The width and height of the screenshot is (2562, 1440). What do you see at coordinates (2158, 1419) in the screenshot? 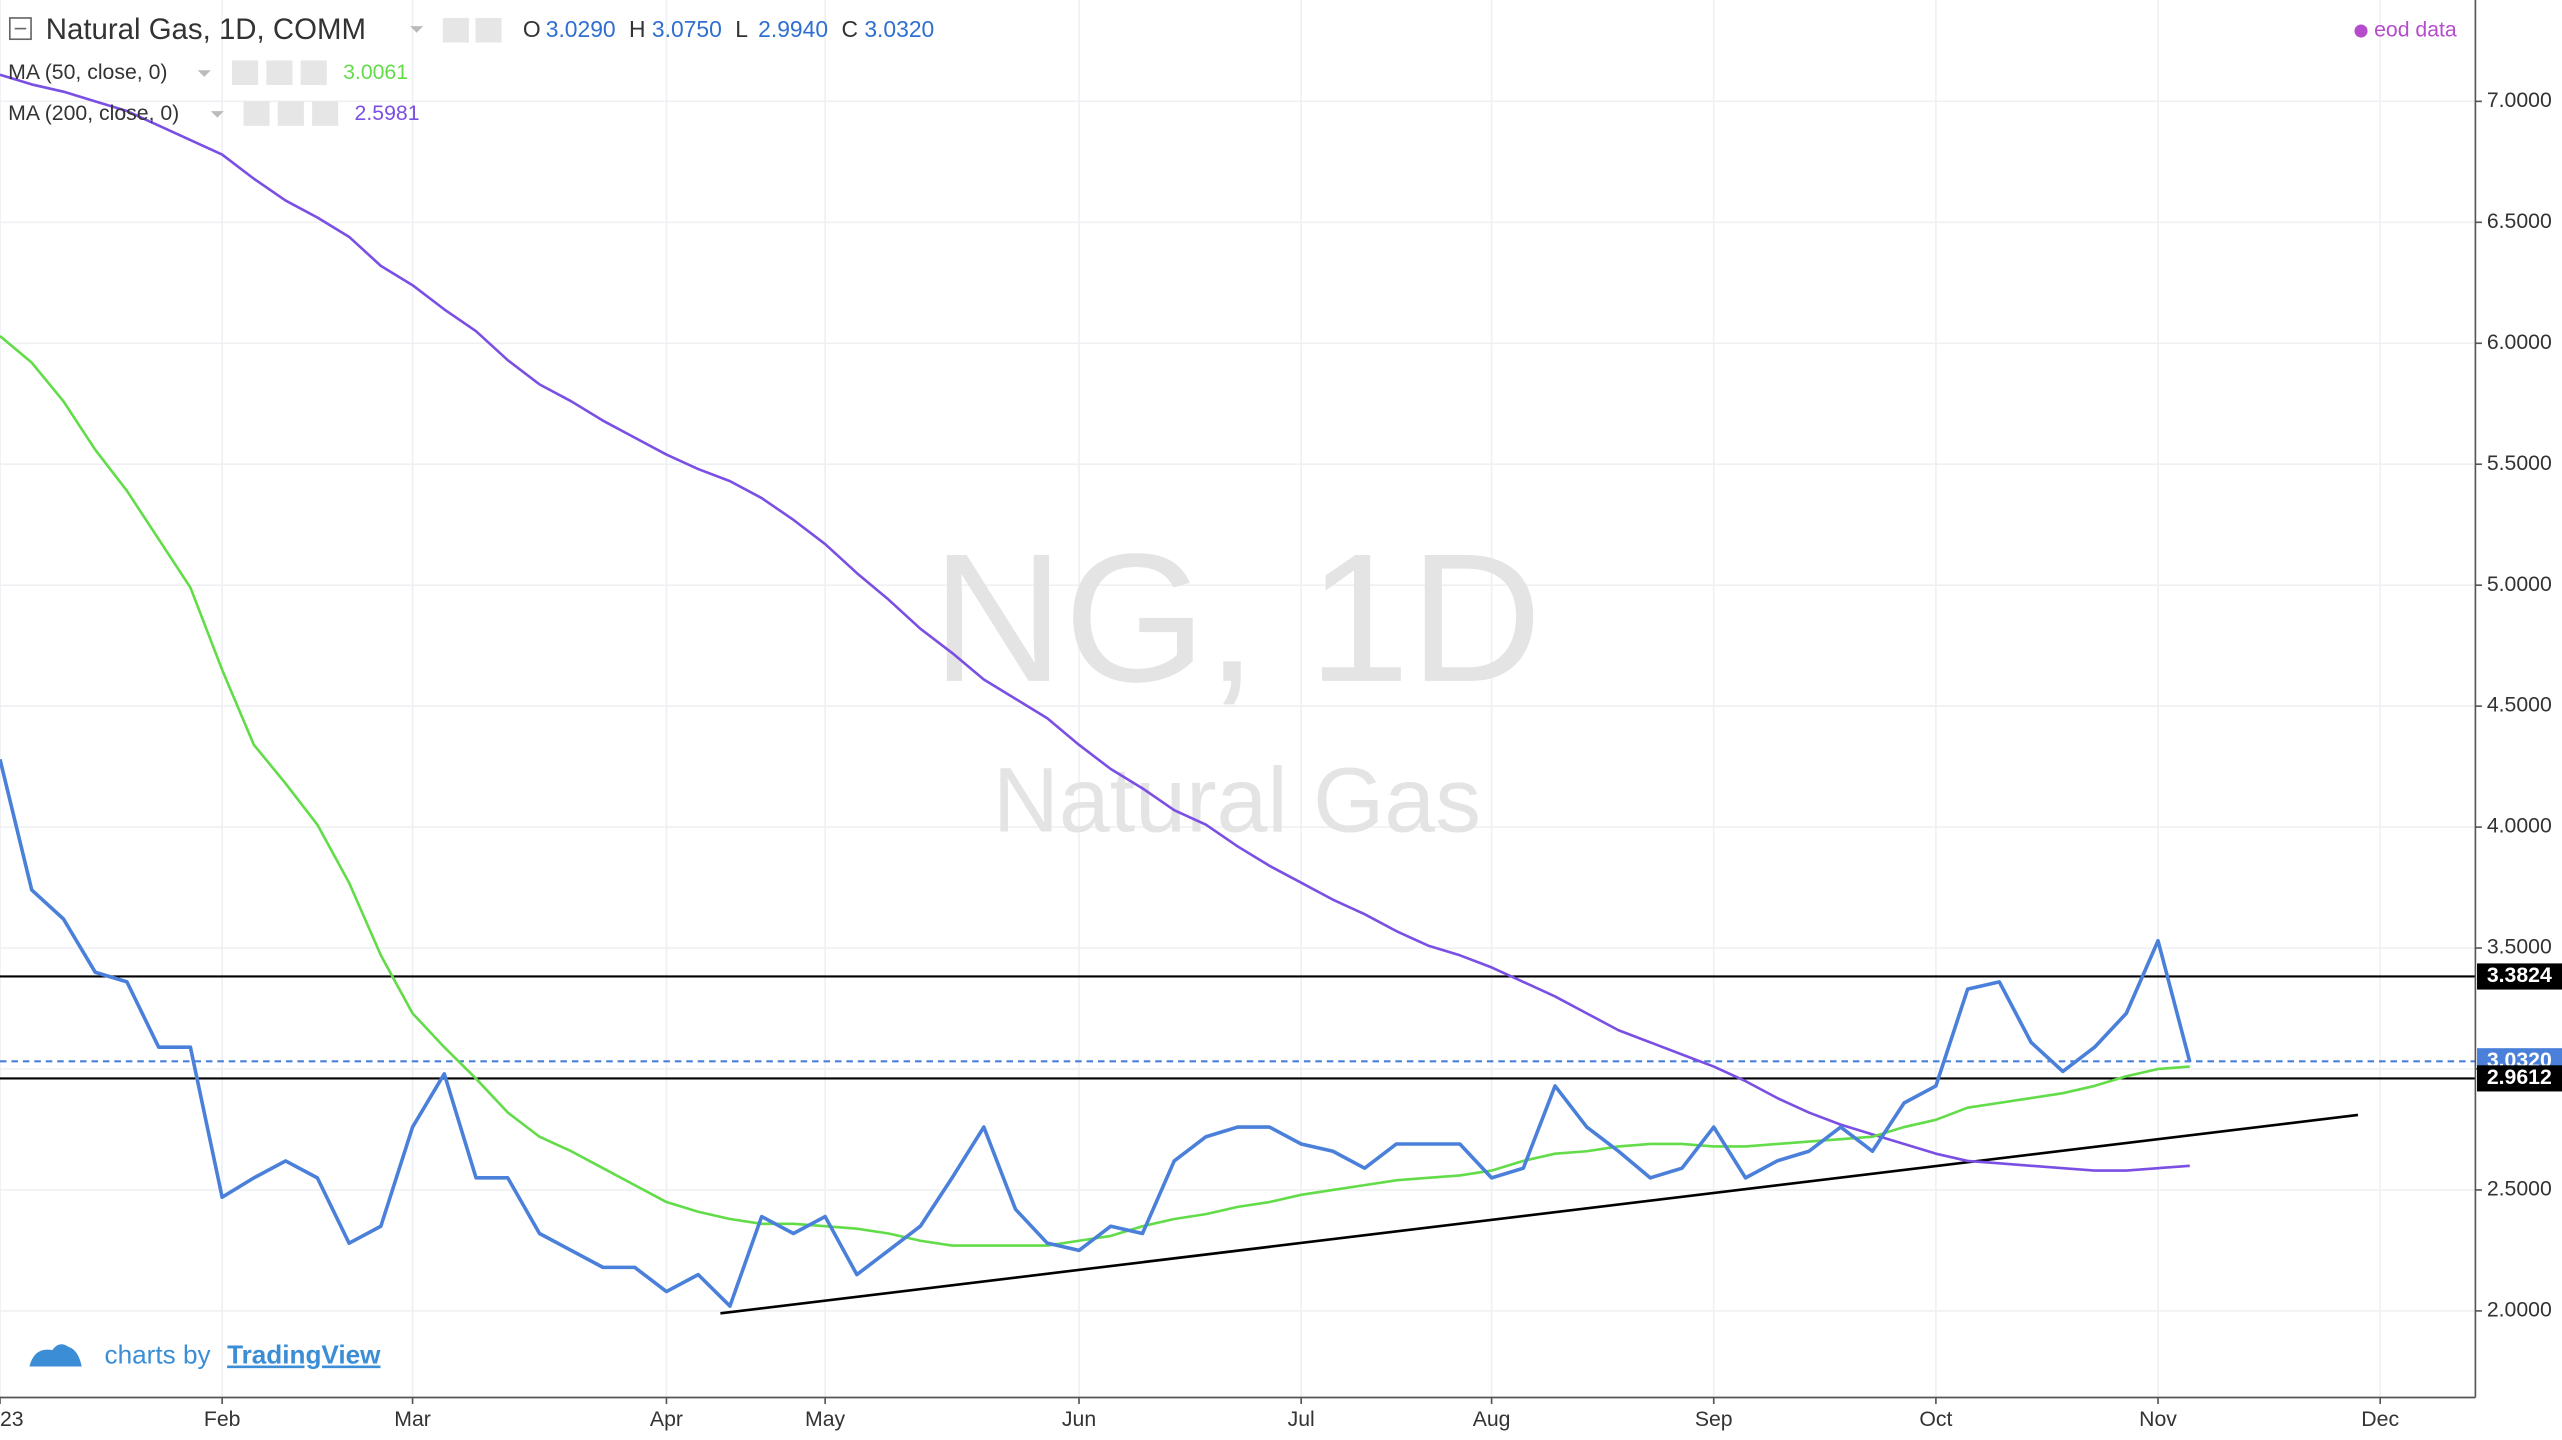
I see `x-tick-label: Nov` at bounding box center [2158, 1419].